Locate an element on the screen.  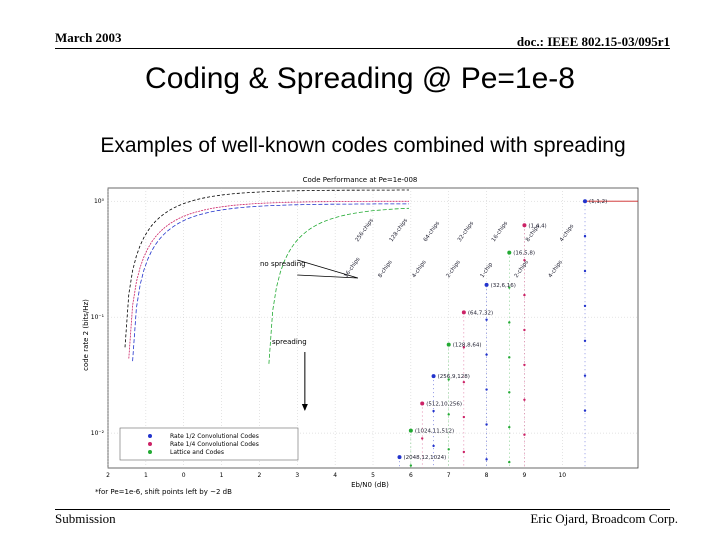
y-tick-label: 10⁻¹ is located at coordinates (98, 317).